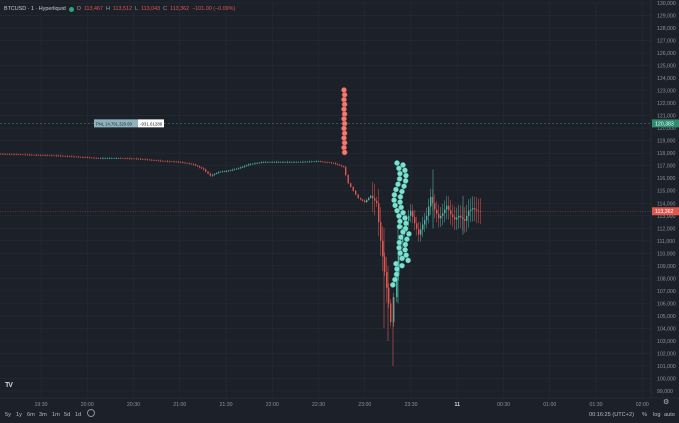 This screenshot has width=679, height=423. I want to click on range-button-5d: 5d, so click(67, 415).